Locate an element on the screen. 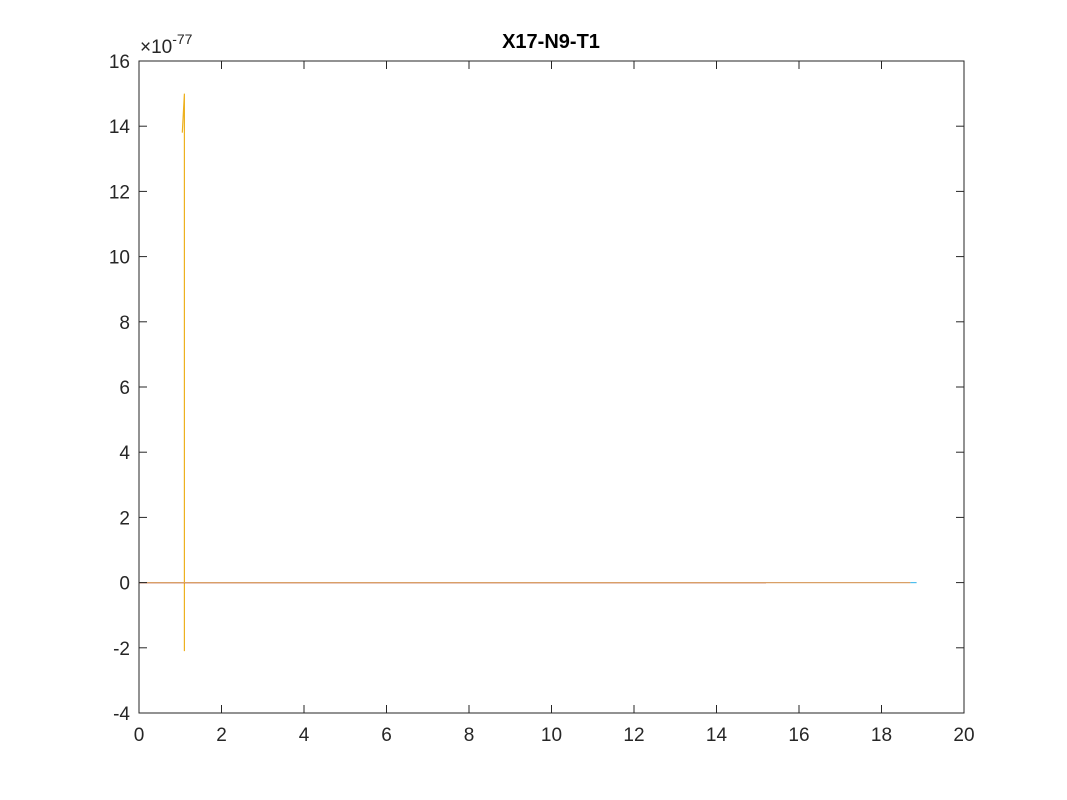 This screenshot has width=1067, height=800. x-tick-label: 14 is located at coordinates (717, 735).